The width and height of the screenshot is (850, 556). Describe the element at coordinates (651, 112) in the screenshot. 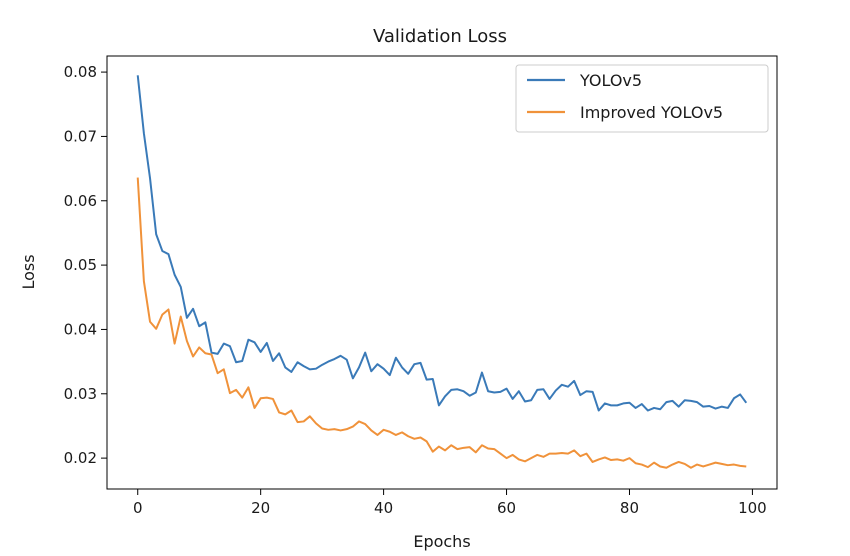

I see `legend-label-1: Improved YOLOv5` at that location.